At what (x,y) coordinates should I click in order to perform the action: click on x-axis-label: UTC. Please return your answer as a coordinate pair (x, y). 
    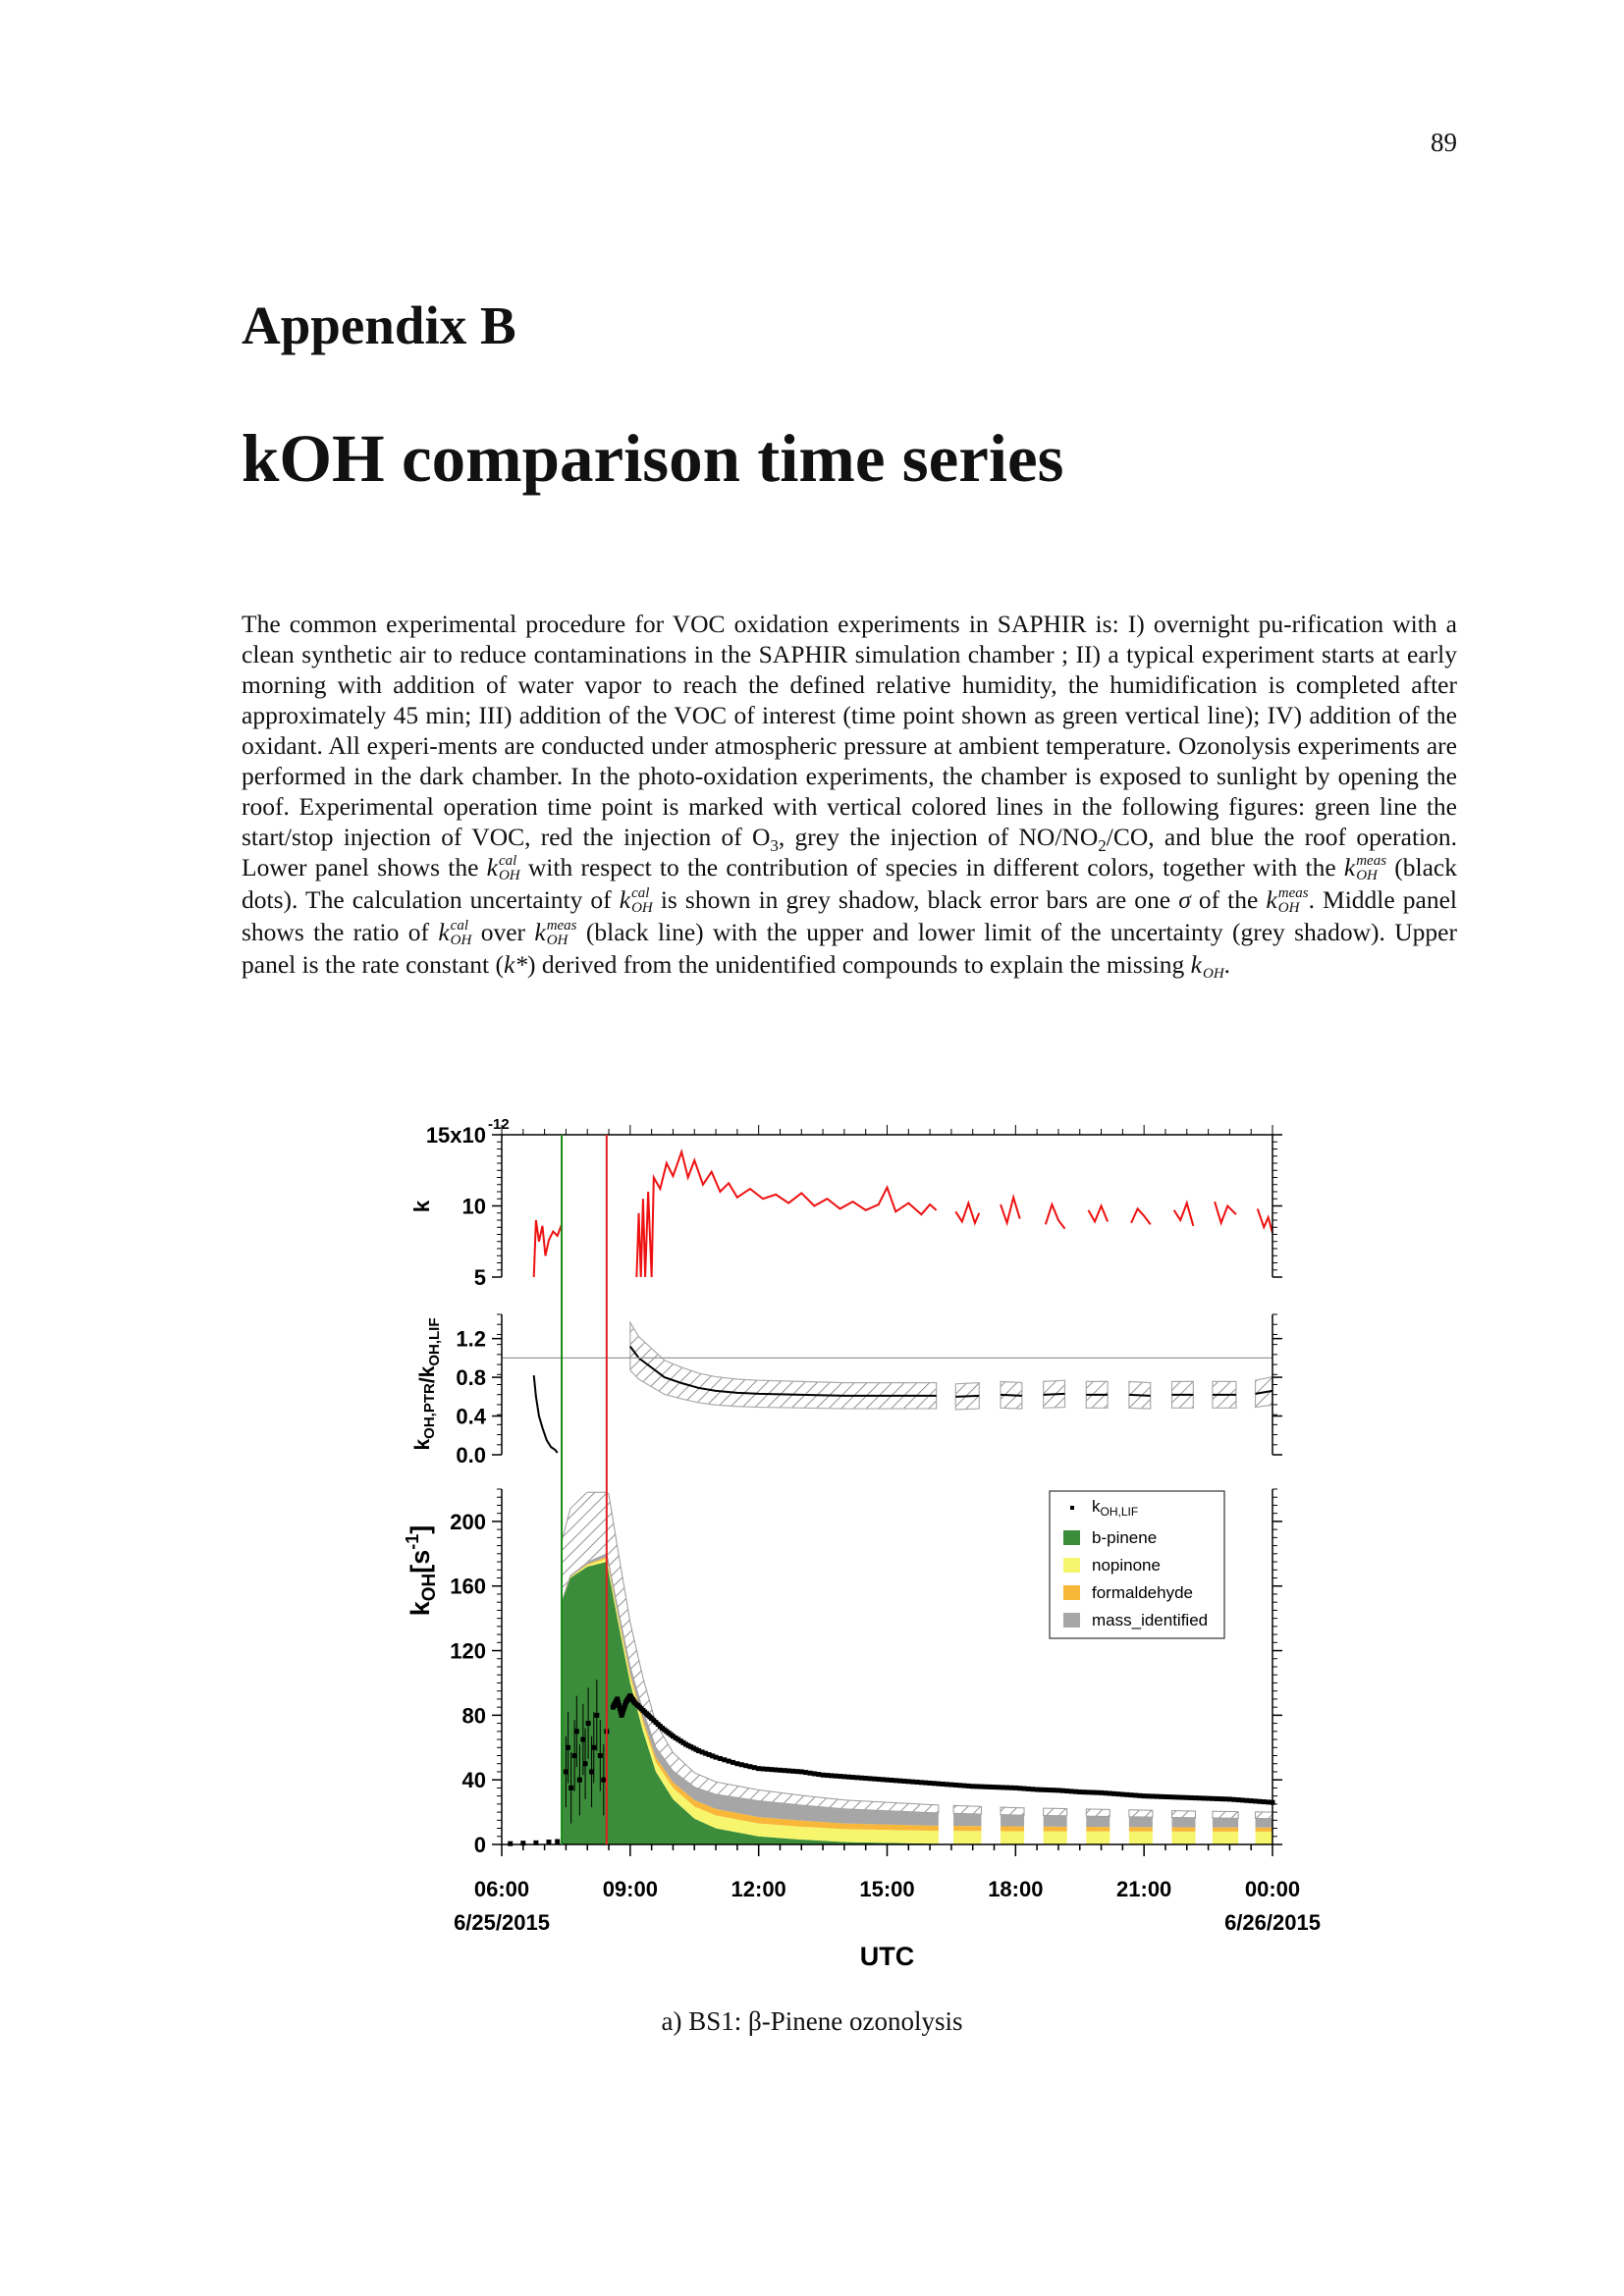
    Looking at the image, I should click on (887, 1956).